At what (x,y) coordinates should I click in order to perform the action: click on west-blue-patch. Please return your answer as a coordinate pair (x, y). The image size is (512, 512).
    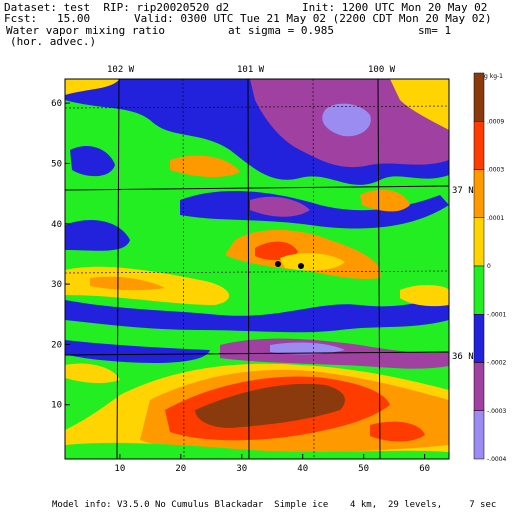
    Looking at the image, I should click on (97, 235).